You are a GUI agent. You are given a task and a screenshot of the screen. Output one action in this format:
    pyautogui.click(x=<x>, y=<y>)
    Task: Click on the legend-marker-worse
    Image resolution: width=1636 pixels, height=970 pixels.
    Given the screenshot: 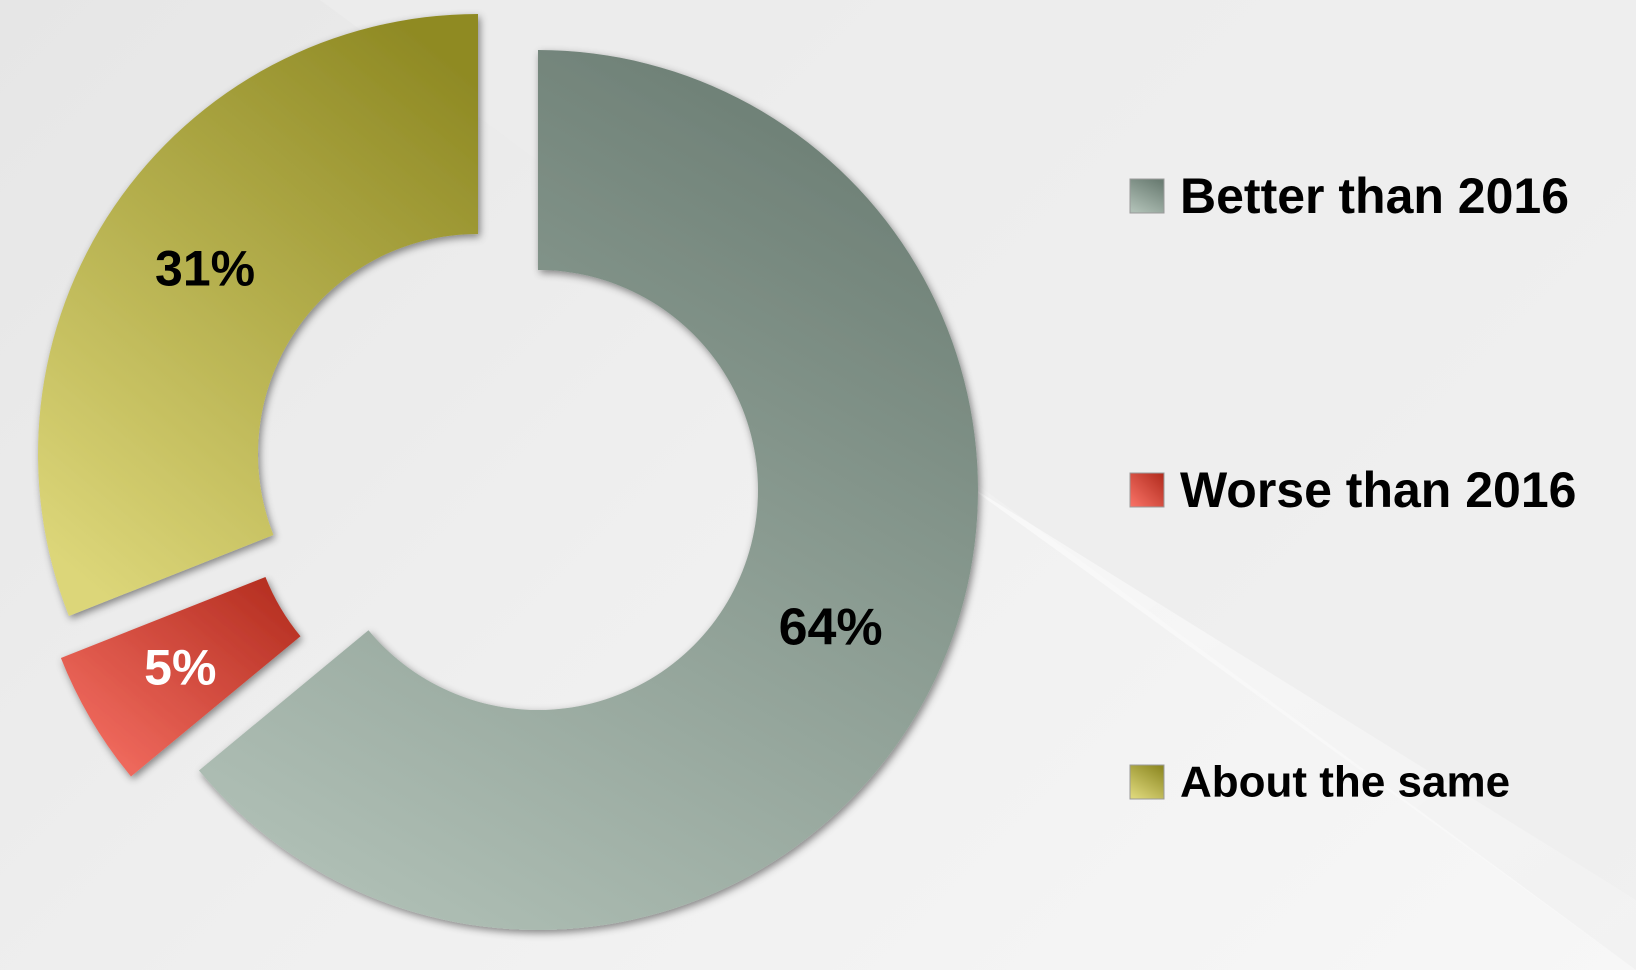 What is the action you would take?
    pyautogui.click(x=1147, y=490)
    